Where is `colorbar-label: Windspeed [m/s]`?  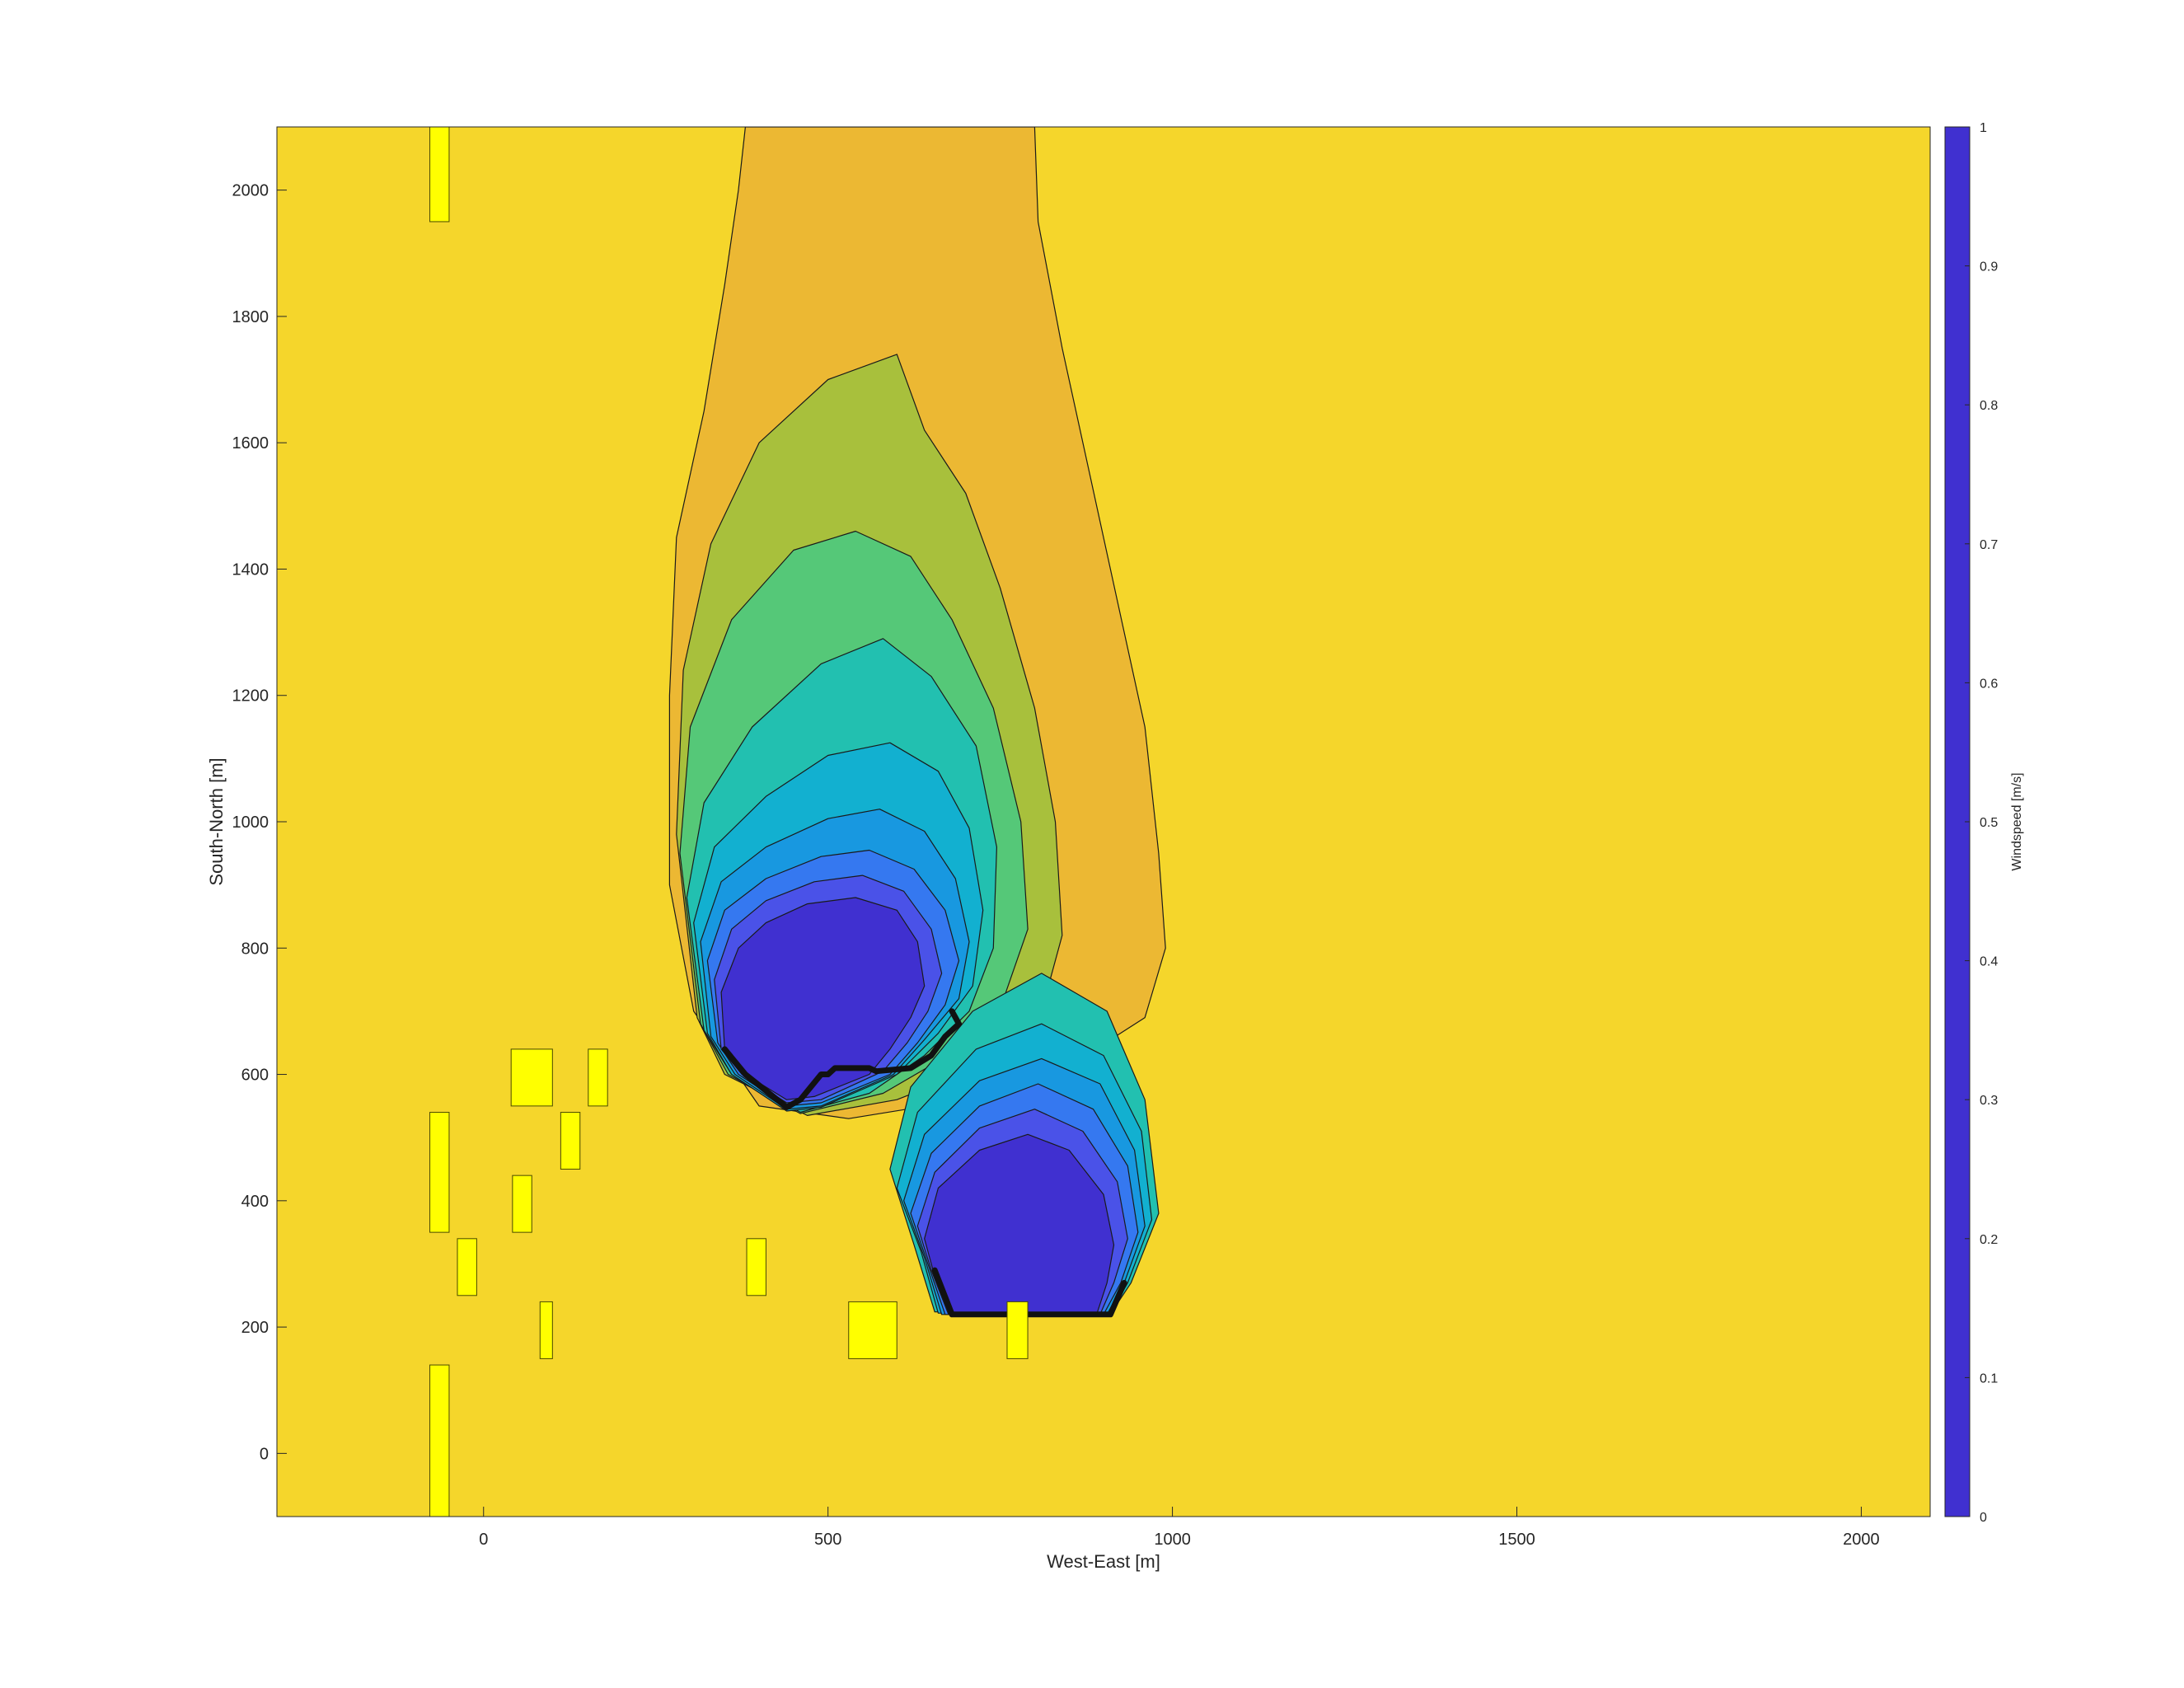
colorbar-label: Windspeed [m/s] is located at coordinates (2017, 821).